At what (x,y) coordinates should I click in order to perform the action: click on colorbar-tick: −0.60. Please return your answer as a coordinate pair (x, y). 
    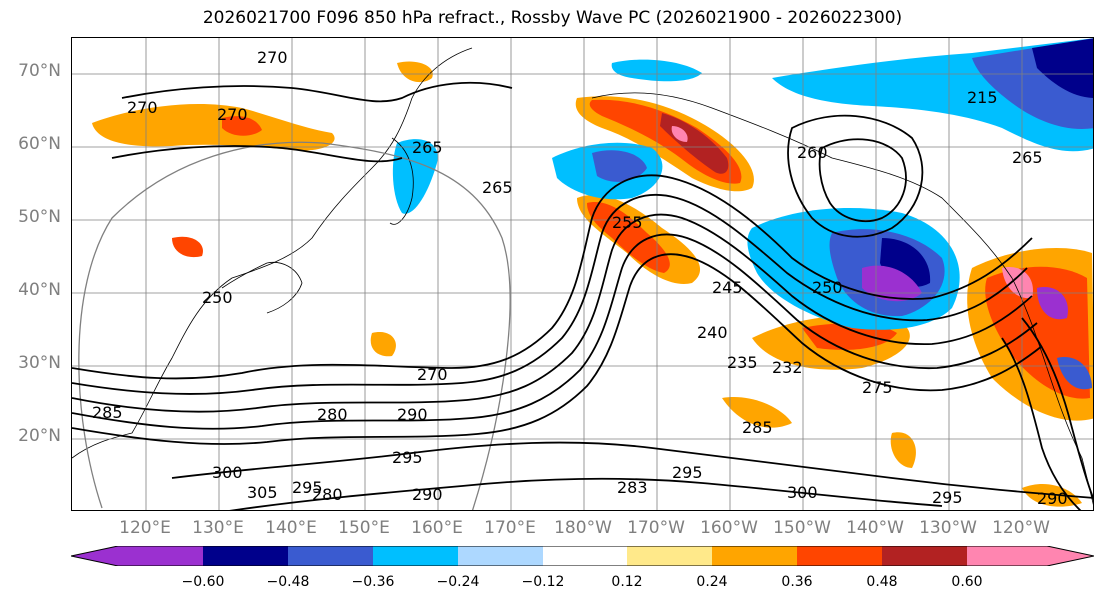
    Looking at the image, I should click on (203, 582).